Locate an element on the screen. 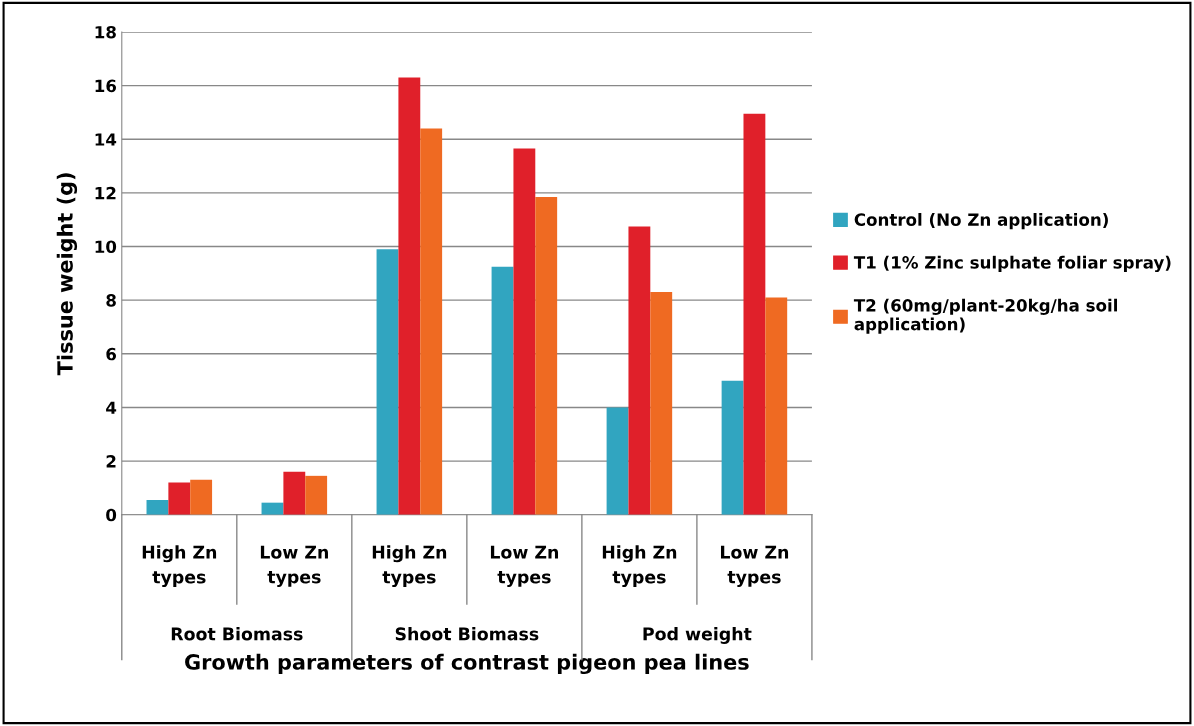 The image size is (1194, 726). text: Pod weight is located at coordinates (697, 635).